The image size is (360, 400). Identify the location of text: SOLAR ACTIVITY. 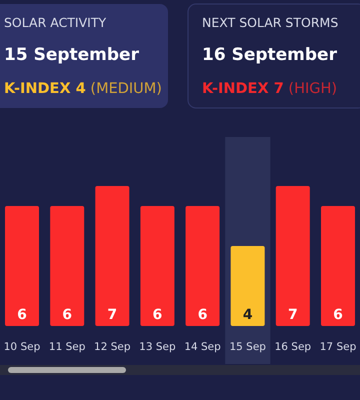
(55, 22).